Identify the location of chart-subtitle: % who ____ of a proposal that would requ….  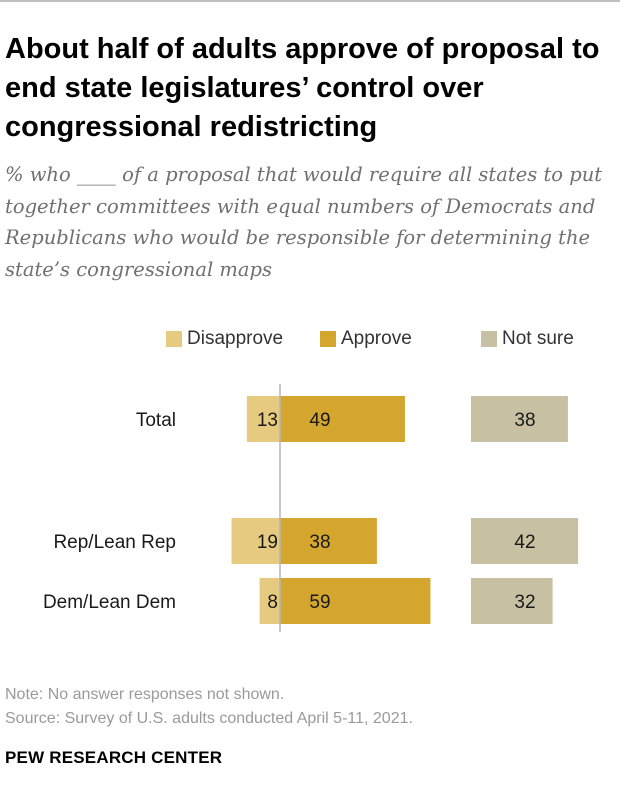
(304, 222).